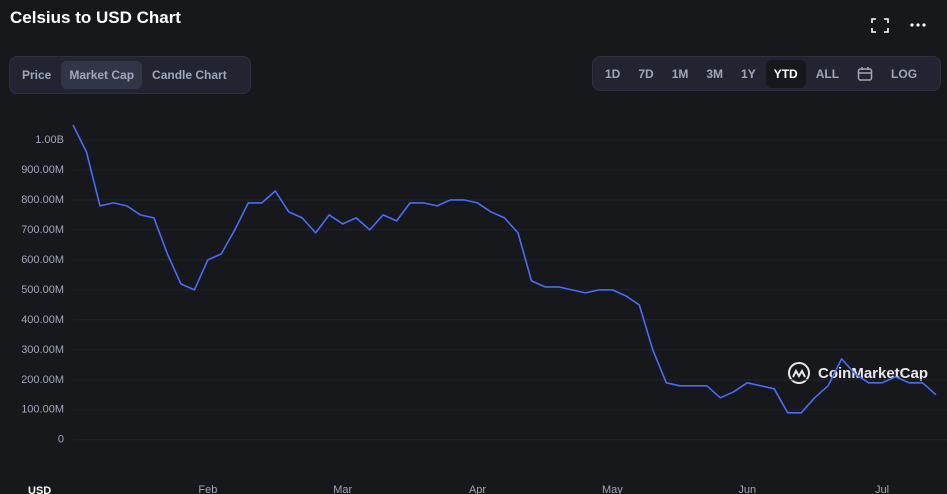 The image size is (947, 494). Describe the element at coordinates (42, 230) in the screenshot. I see `y-tick-label: 700.00M` at that location.